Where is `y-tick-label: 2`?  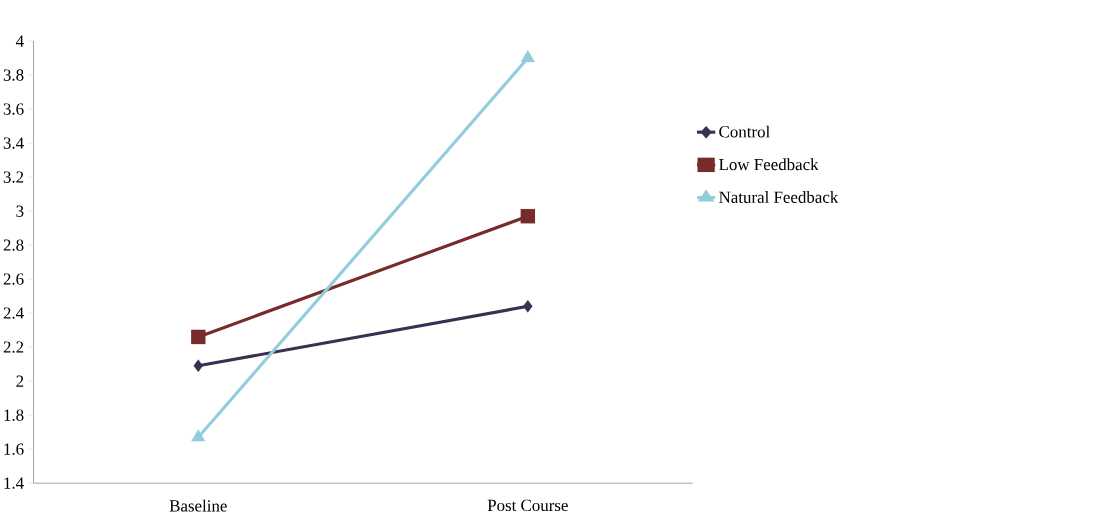 y-tick-label: 2 is located at coordinates (20, 381).